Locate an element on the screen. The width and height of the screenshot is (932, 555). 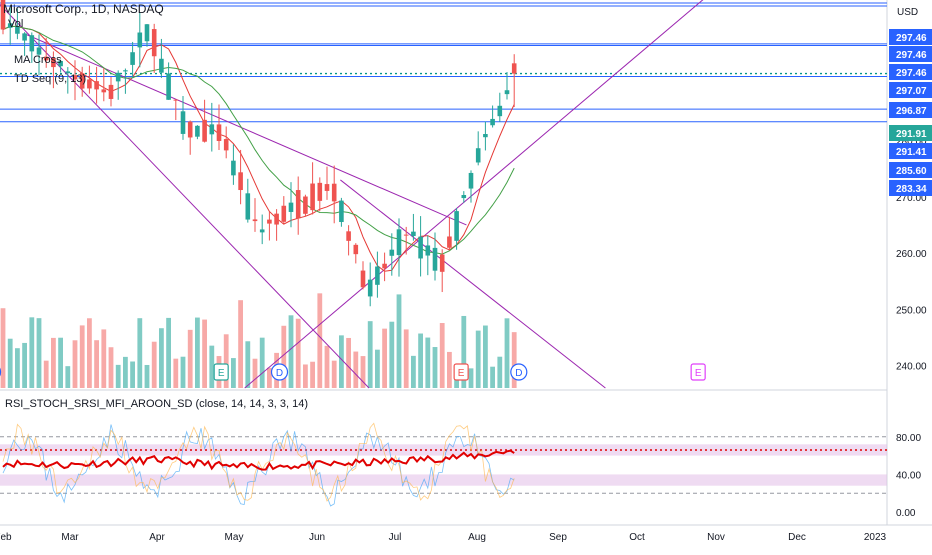
price-axis-tick: 270.00 is located at coordinates (911, 198).